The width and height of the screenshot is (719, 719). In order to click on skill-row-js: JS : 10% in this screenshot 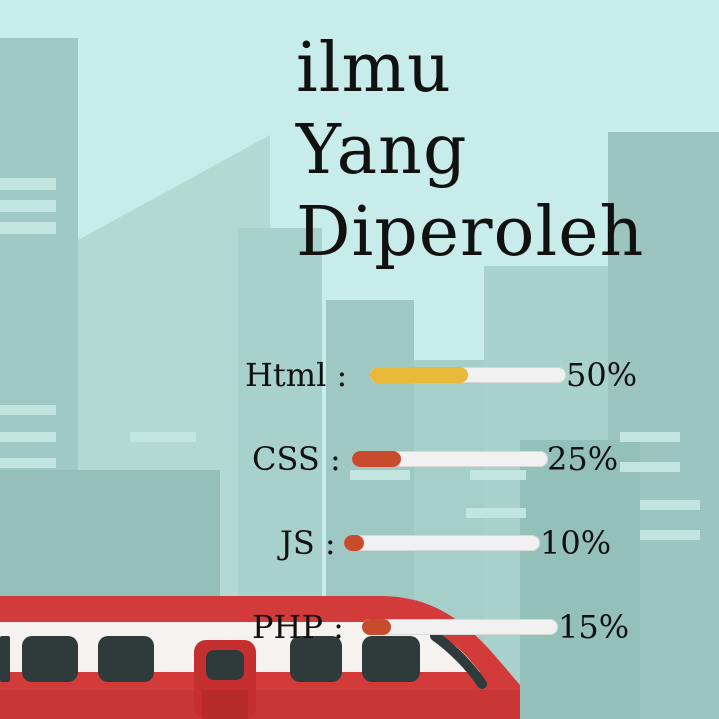, I will do `click(359, 543)`.